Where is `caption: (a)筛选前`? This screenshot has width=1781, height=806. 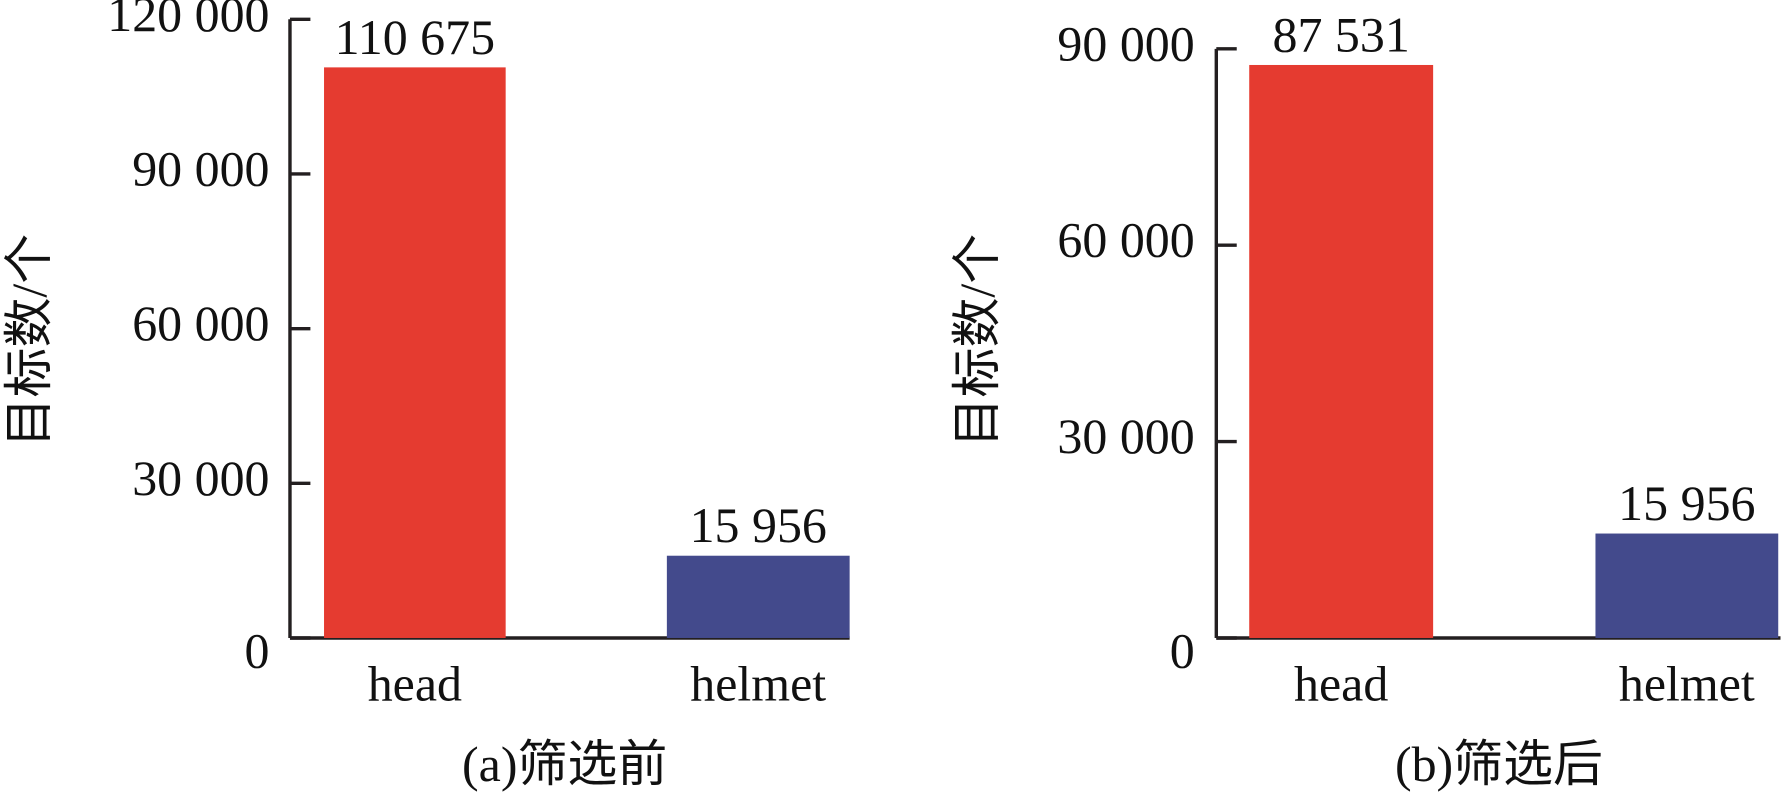 caption: (a)筛选前 is located at coordinates (564, 764).